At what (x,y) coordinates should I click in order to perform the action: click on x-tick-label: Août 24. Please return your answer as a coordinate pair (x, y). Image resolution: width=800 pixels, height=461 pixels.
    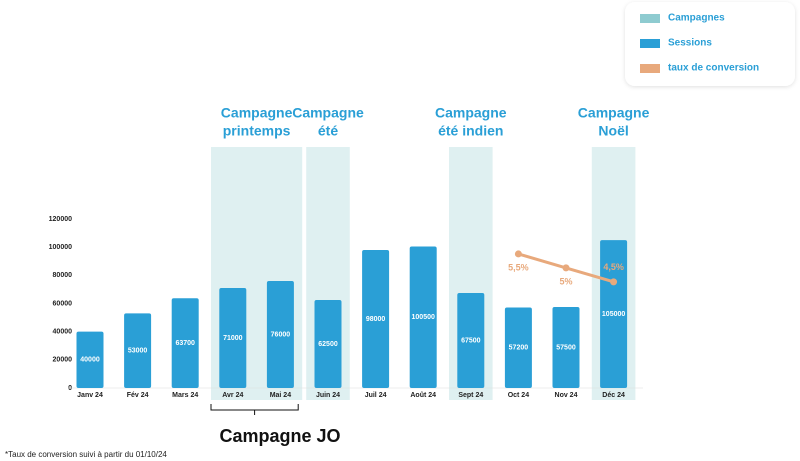
    Looking at the image, I should click on (423, 395).